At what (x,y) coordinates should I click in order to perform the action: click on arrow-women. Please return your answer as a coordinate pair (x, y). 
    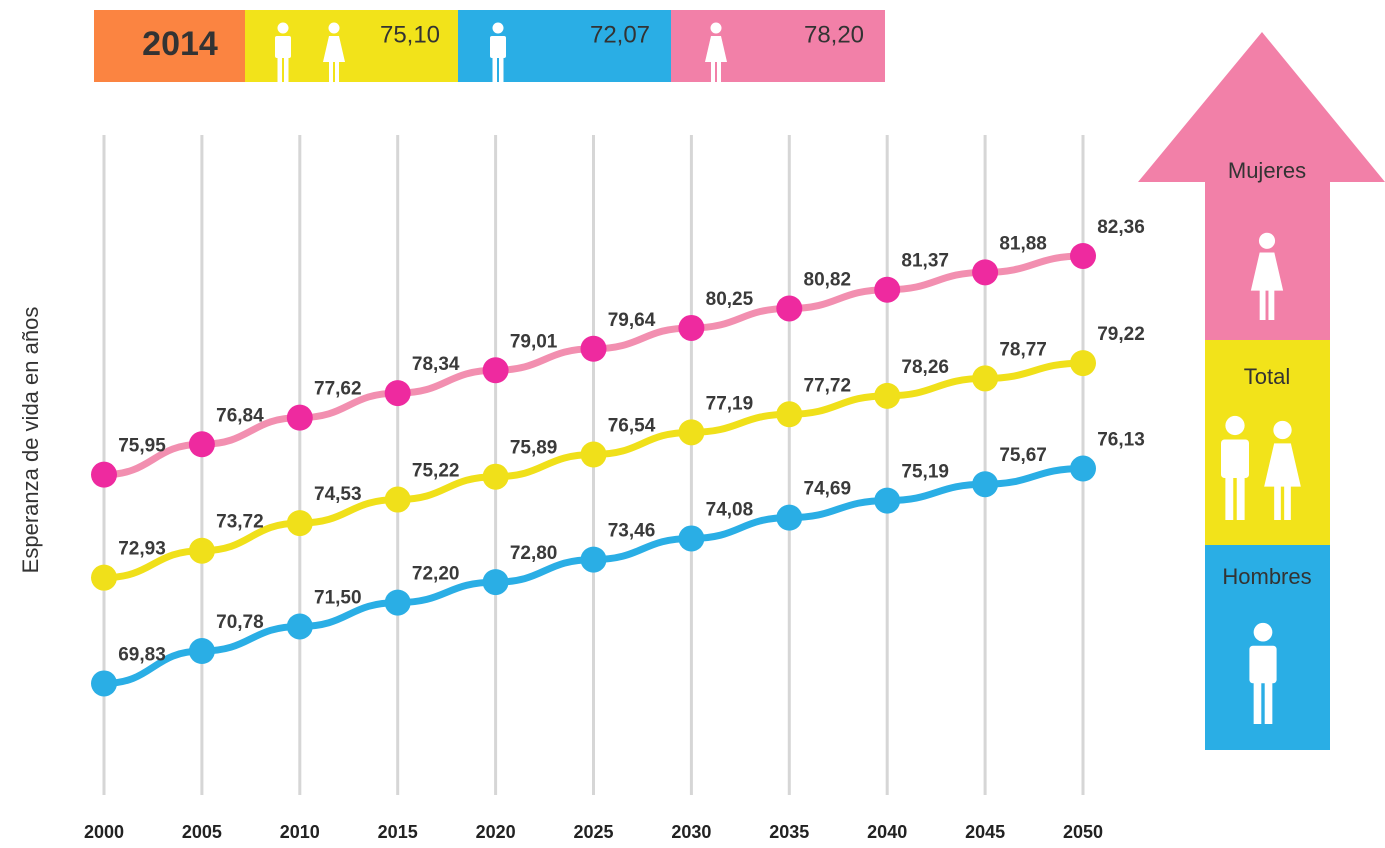
    Looking at the image, I should click on (1261, 186).